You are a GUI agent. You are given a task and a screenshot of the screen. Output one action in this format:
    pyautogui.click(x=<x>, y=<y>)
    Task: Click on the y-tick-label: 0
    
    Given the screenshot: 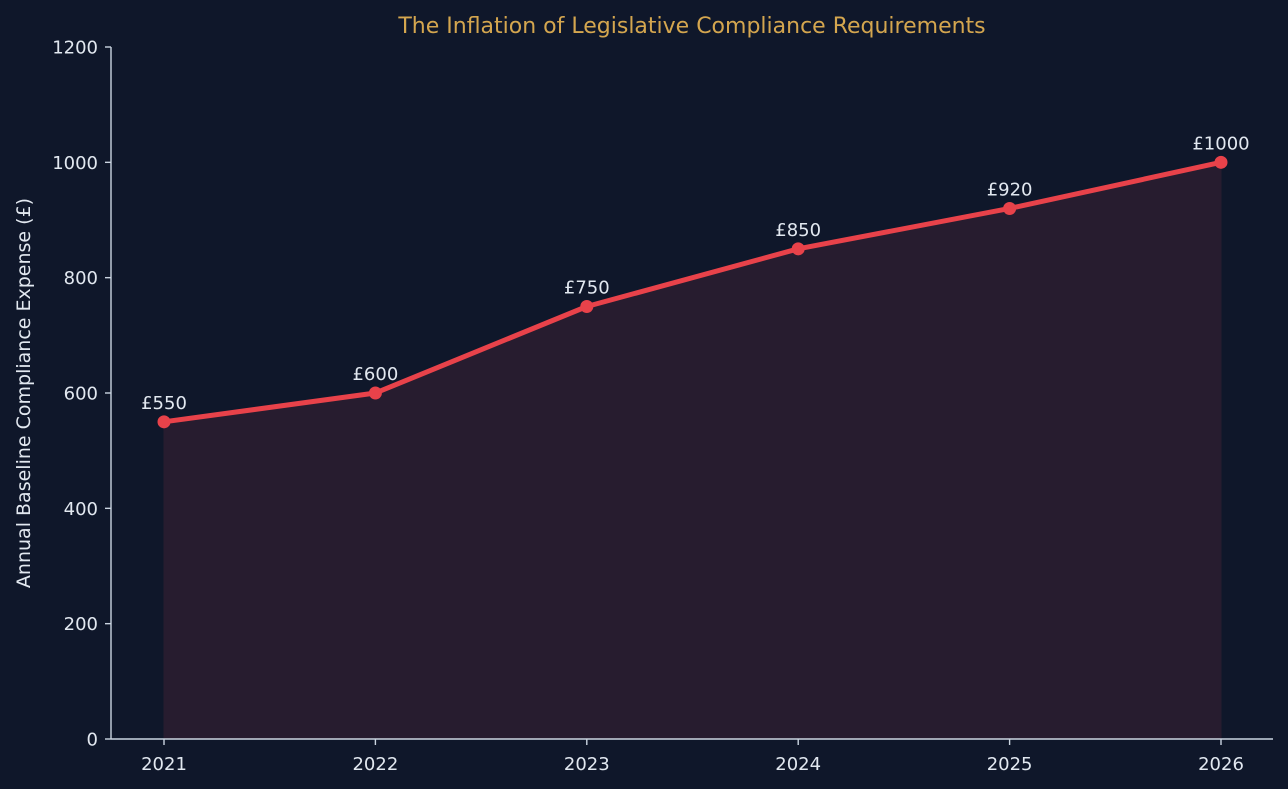 What is the action you would take?
    pyautogui.click(x=92, y=740)
    